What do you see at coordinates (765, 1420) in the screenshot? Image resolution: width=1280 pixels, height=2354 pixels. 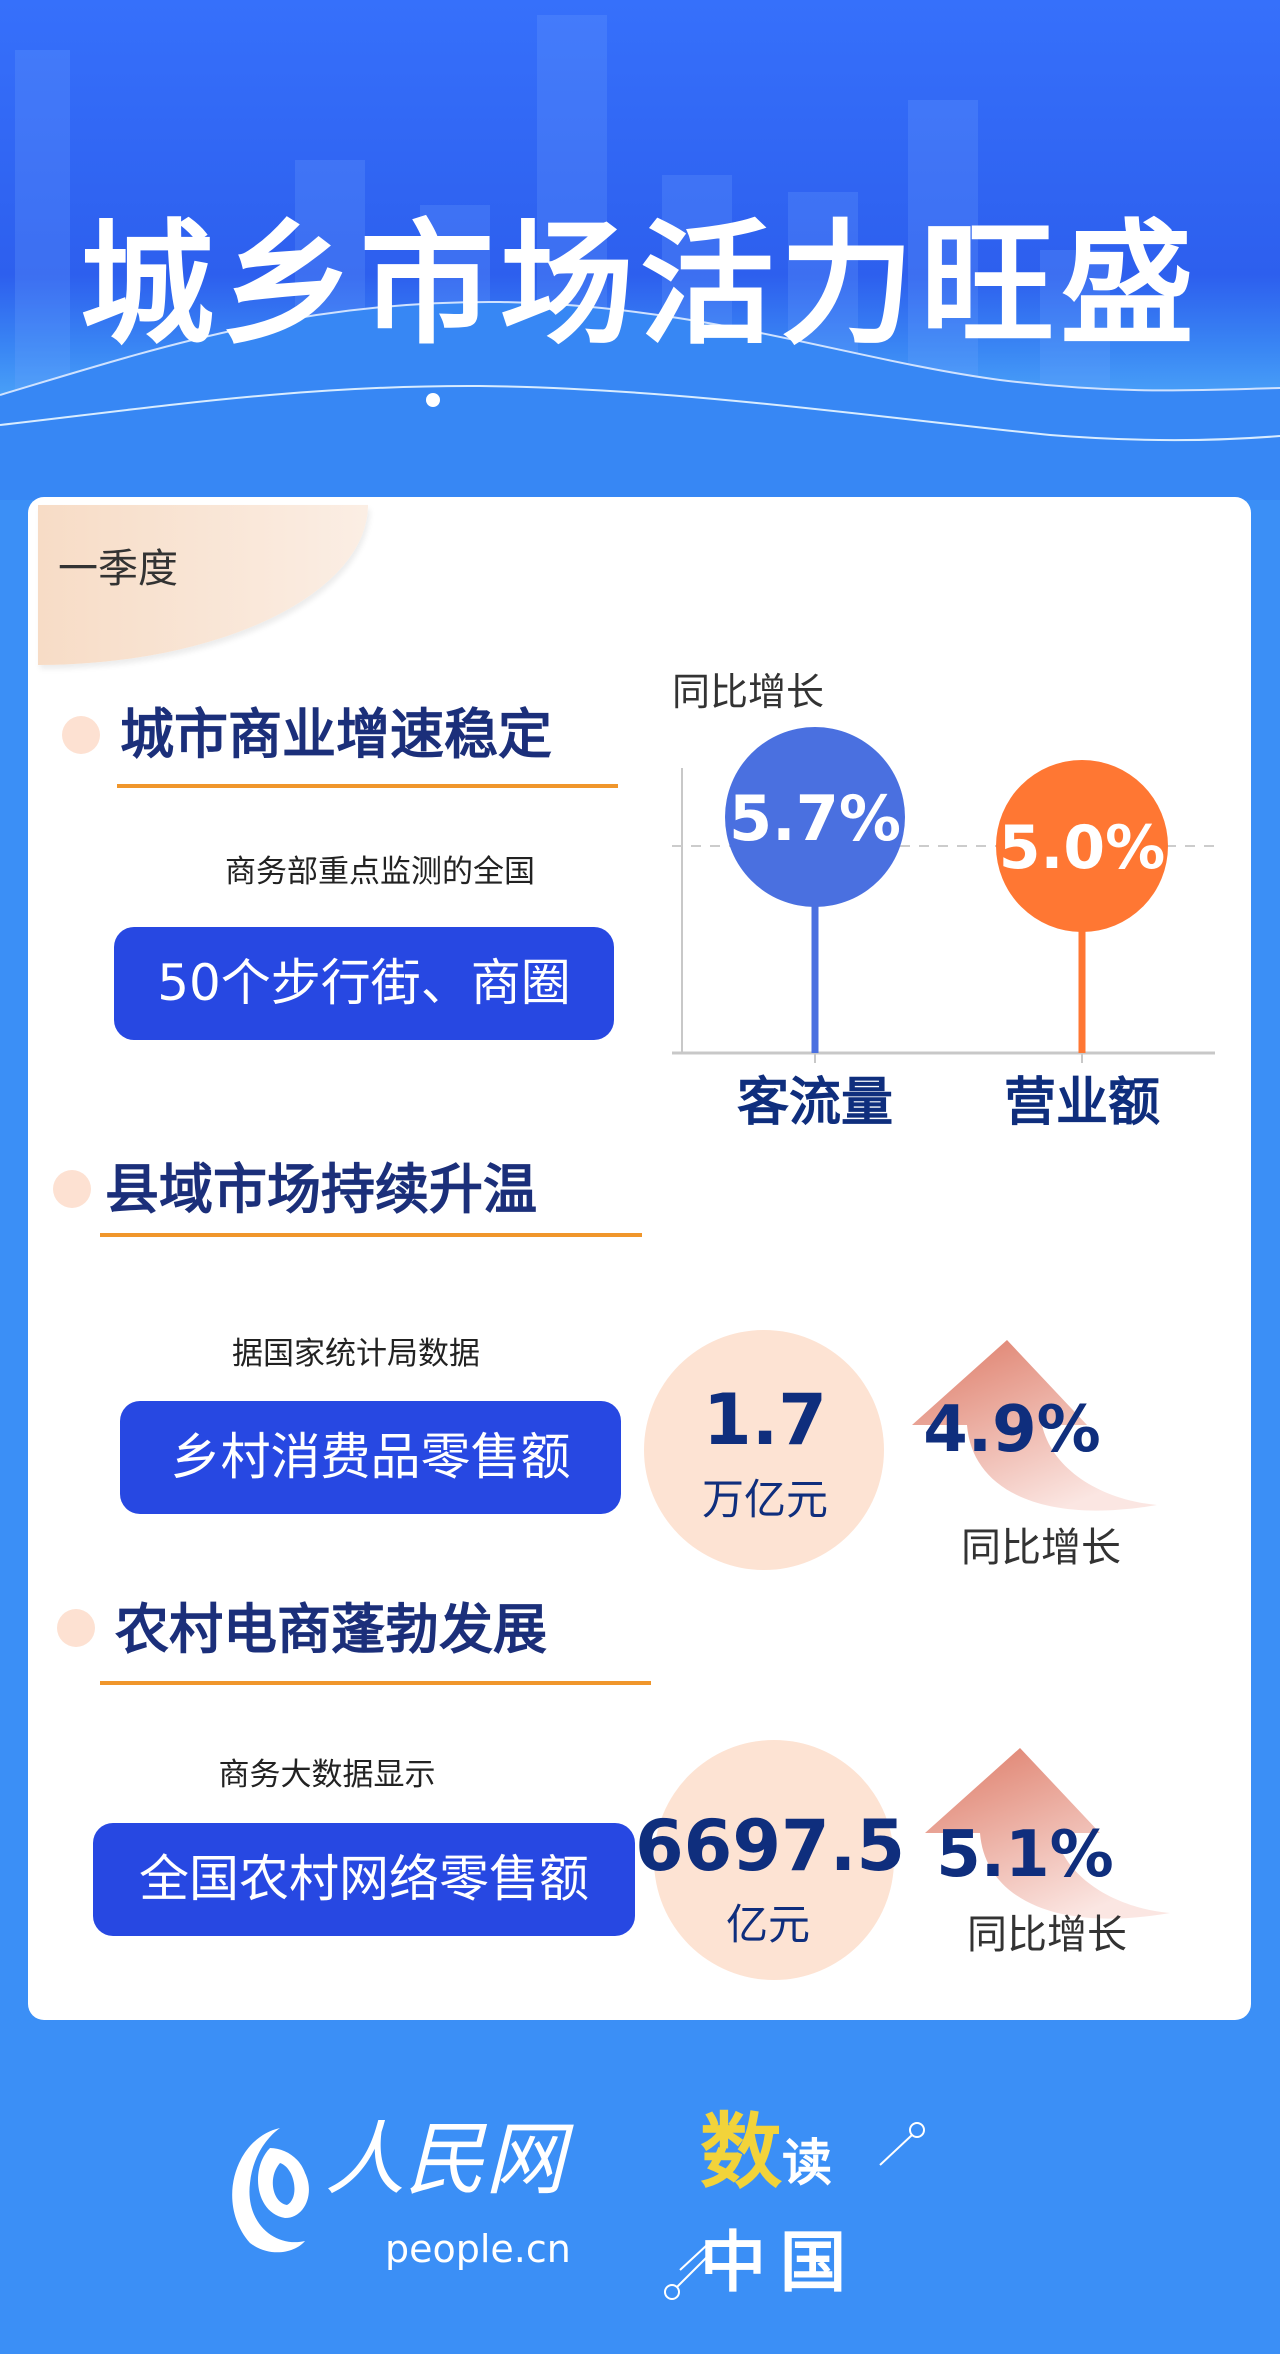 I see `value-number: 1.7` at bounding box center [765, 1420].